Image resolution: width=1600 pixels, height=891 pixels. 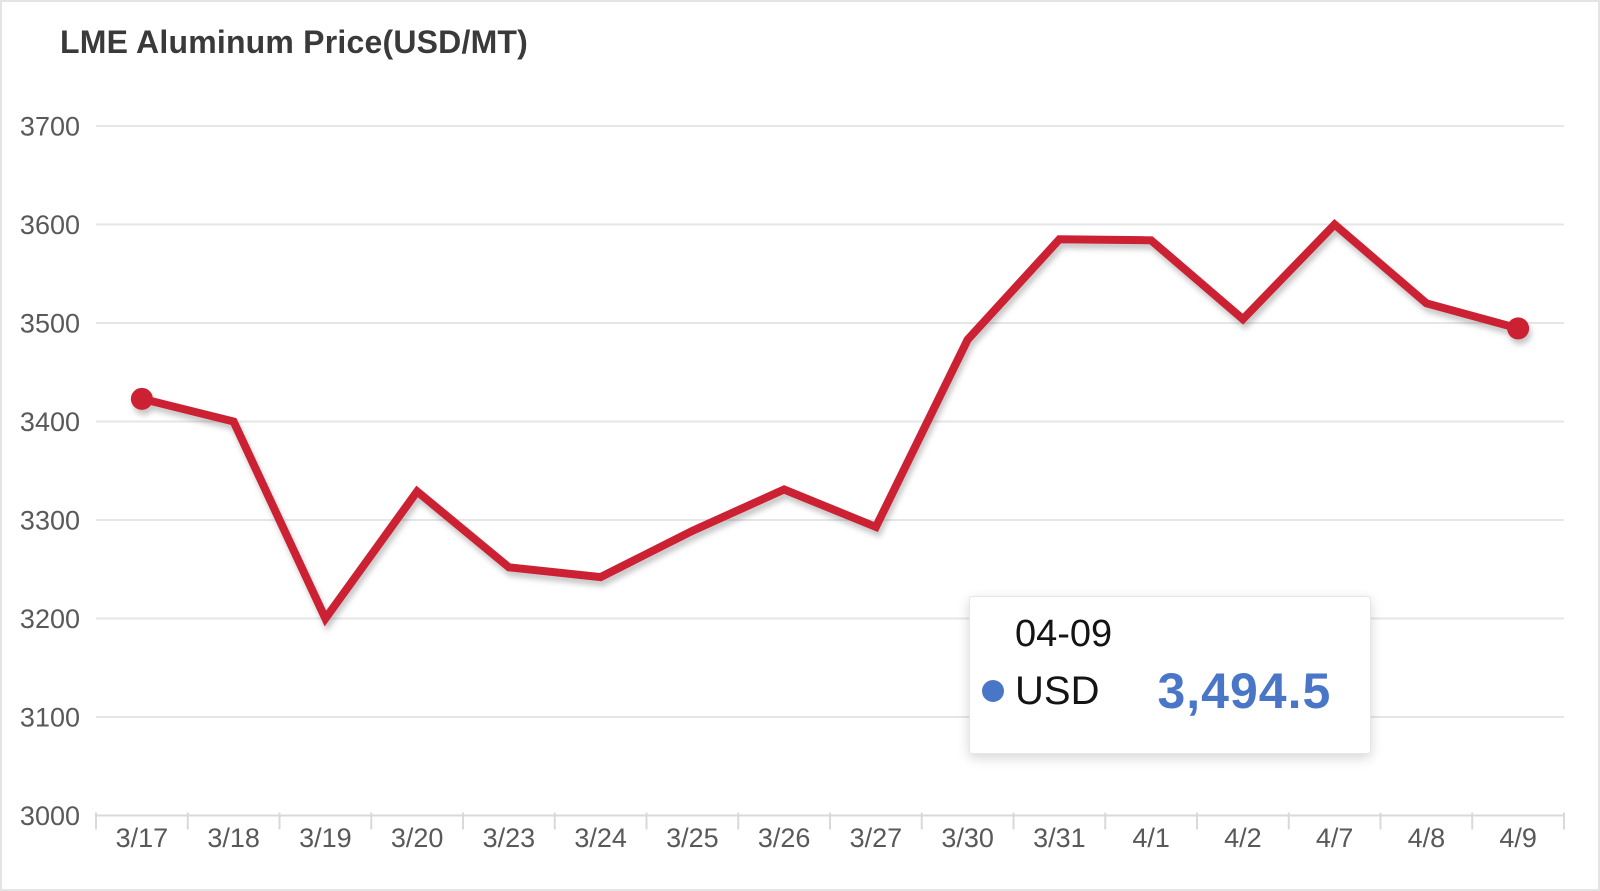 I want to click on tooltip-series-label: USD, so click(x=1057, y=690).